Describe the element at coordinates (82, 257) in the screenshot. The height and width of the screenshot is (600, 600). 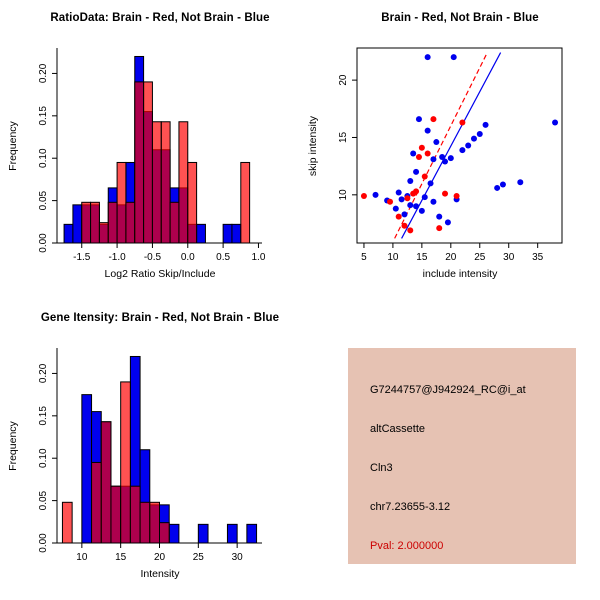
I see `svg-text: -1.5` at that location.